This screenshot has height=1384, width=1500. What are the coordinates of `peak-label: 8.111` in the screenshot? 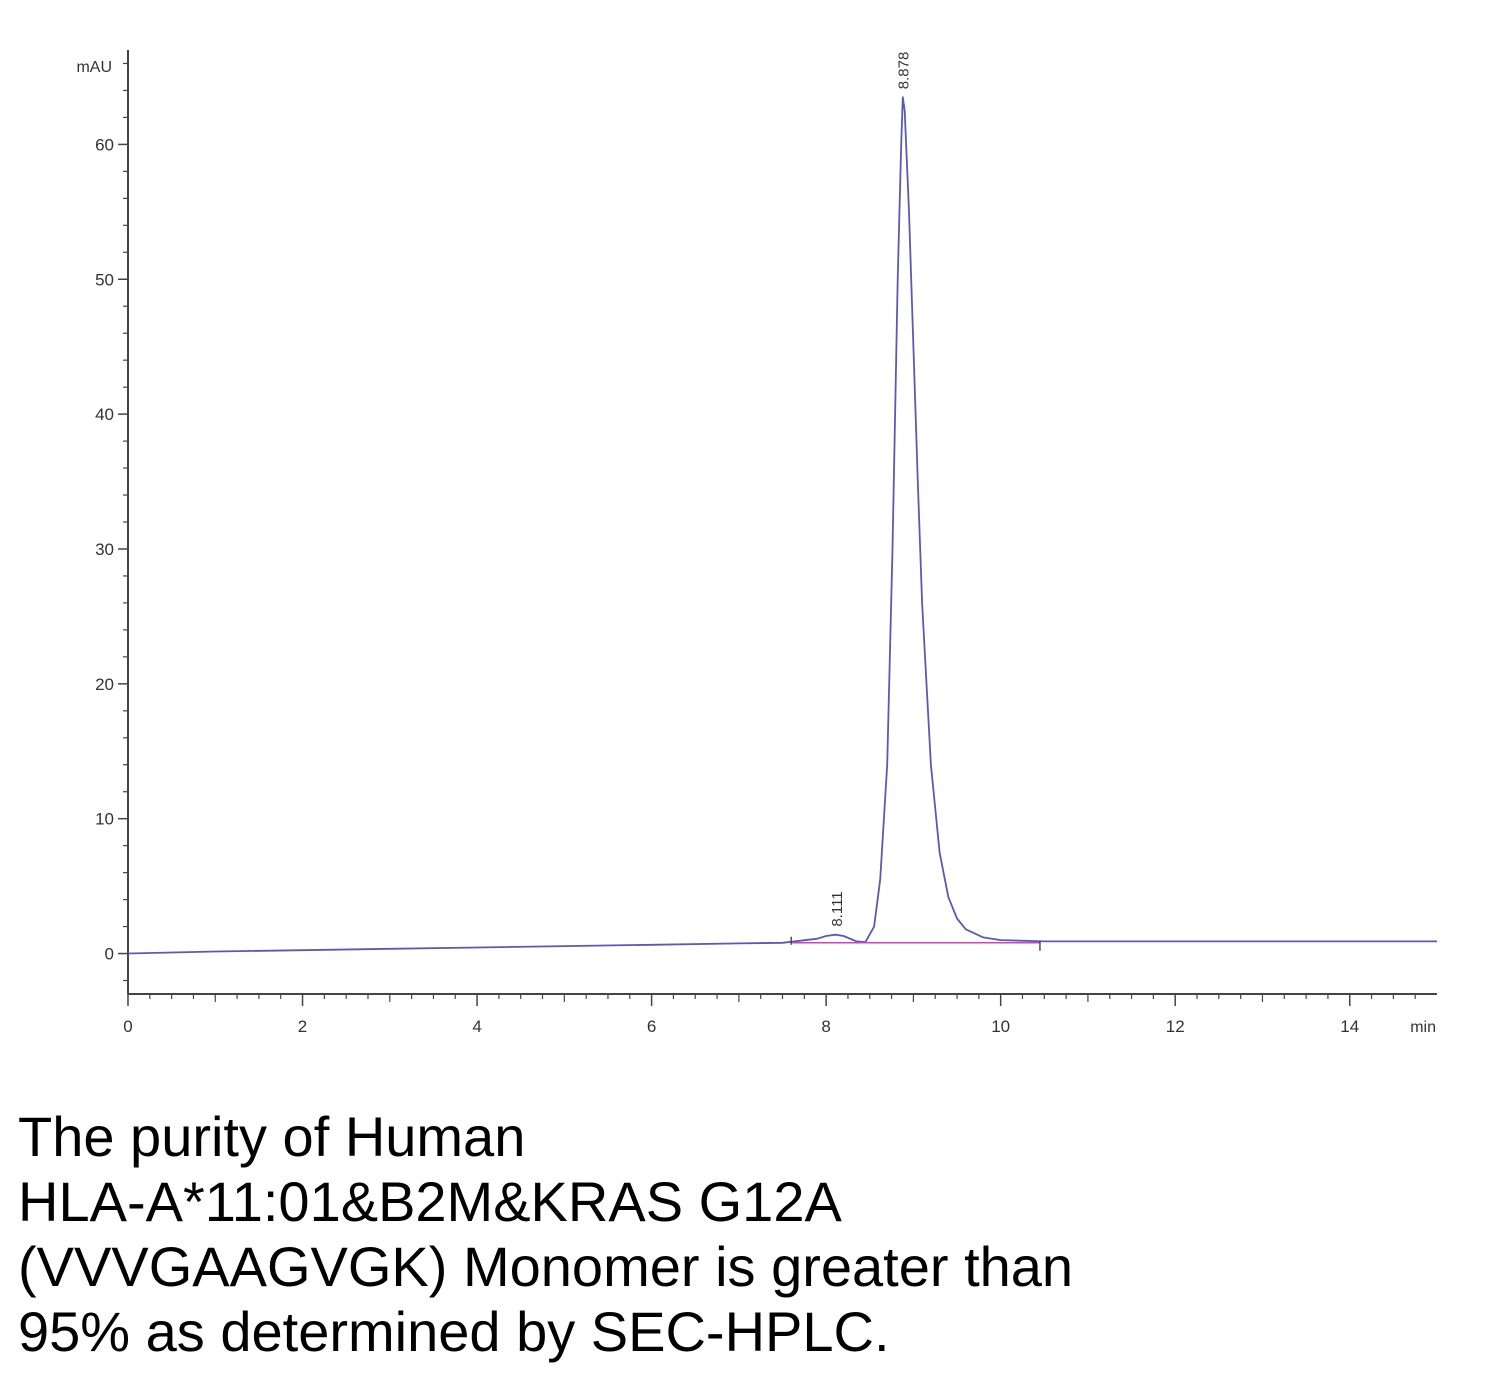 It's located at (837, 908).